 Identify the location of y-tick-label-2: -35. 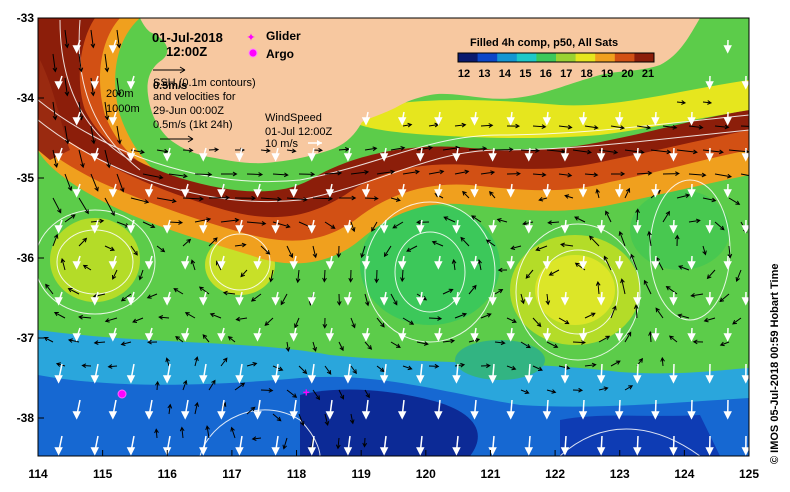
(26, 178).